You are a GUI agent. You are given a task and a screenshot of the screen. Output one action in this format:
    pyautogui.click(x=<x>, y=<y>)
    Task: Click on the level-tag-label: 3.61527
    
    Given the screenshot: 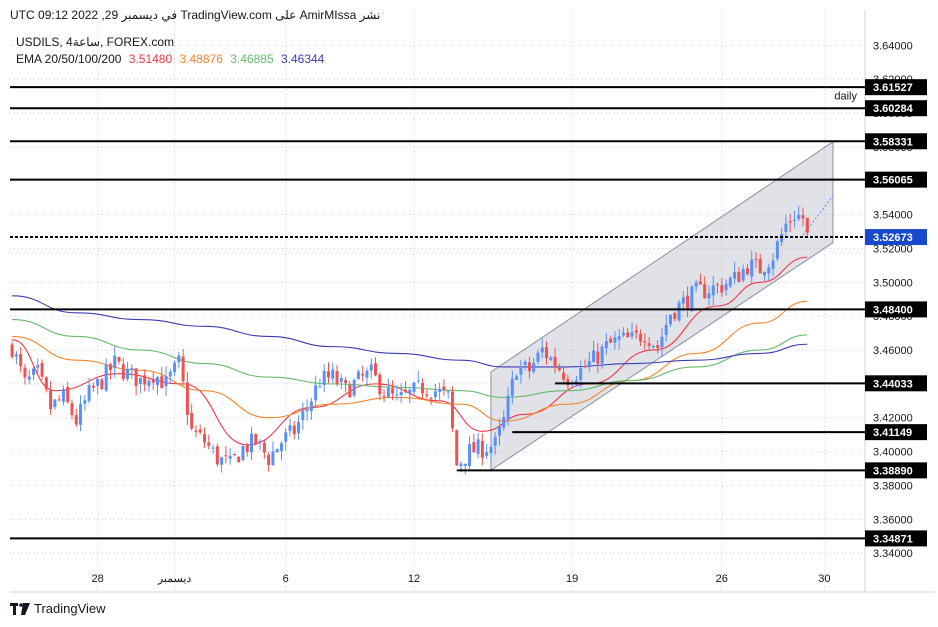 What is the action you would take?
    pyautogui.click(x=893, y=88)
    